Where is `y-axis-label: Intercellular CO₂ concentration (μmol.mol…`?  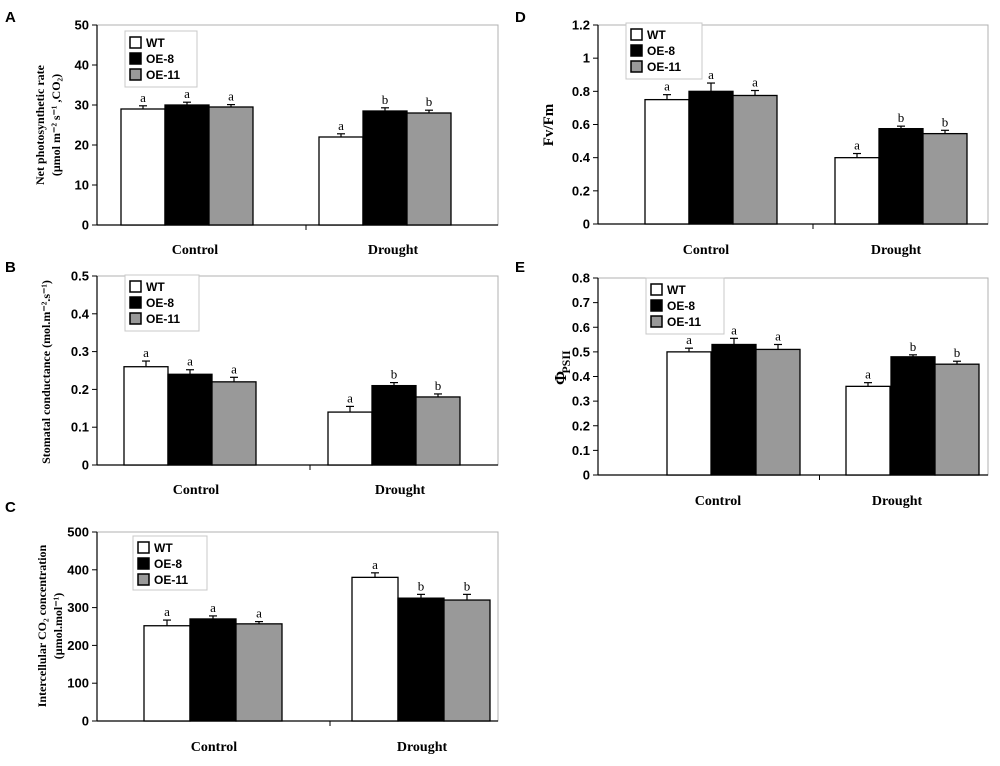 y-axis-label: Intercellular CO₂ concentration (μmol.mol… is located at coordinates (50, 625).